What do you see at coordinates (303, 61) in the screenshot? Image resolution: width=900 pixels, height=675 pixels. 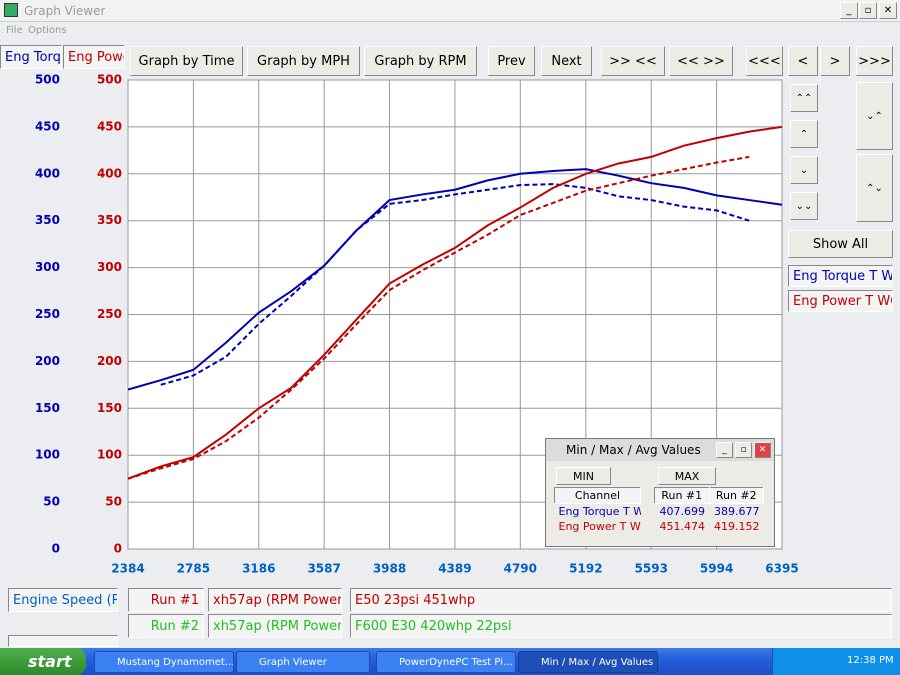 I see `toolbar-button: Graph by MPH` at bounding box center [303, 61].